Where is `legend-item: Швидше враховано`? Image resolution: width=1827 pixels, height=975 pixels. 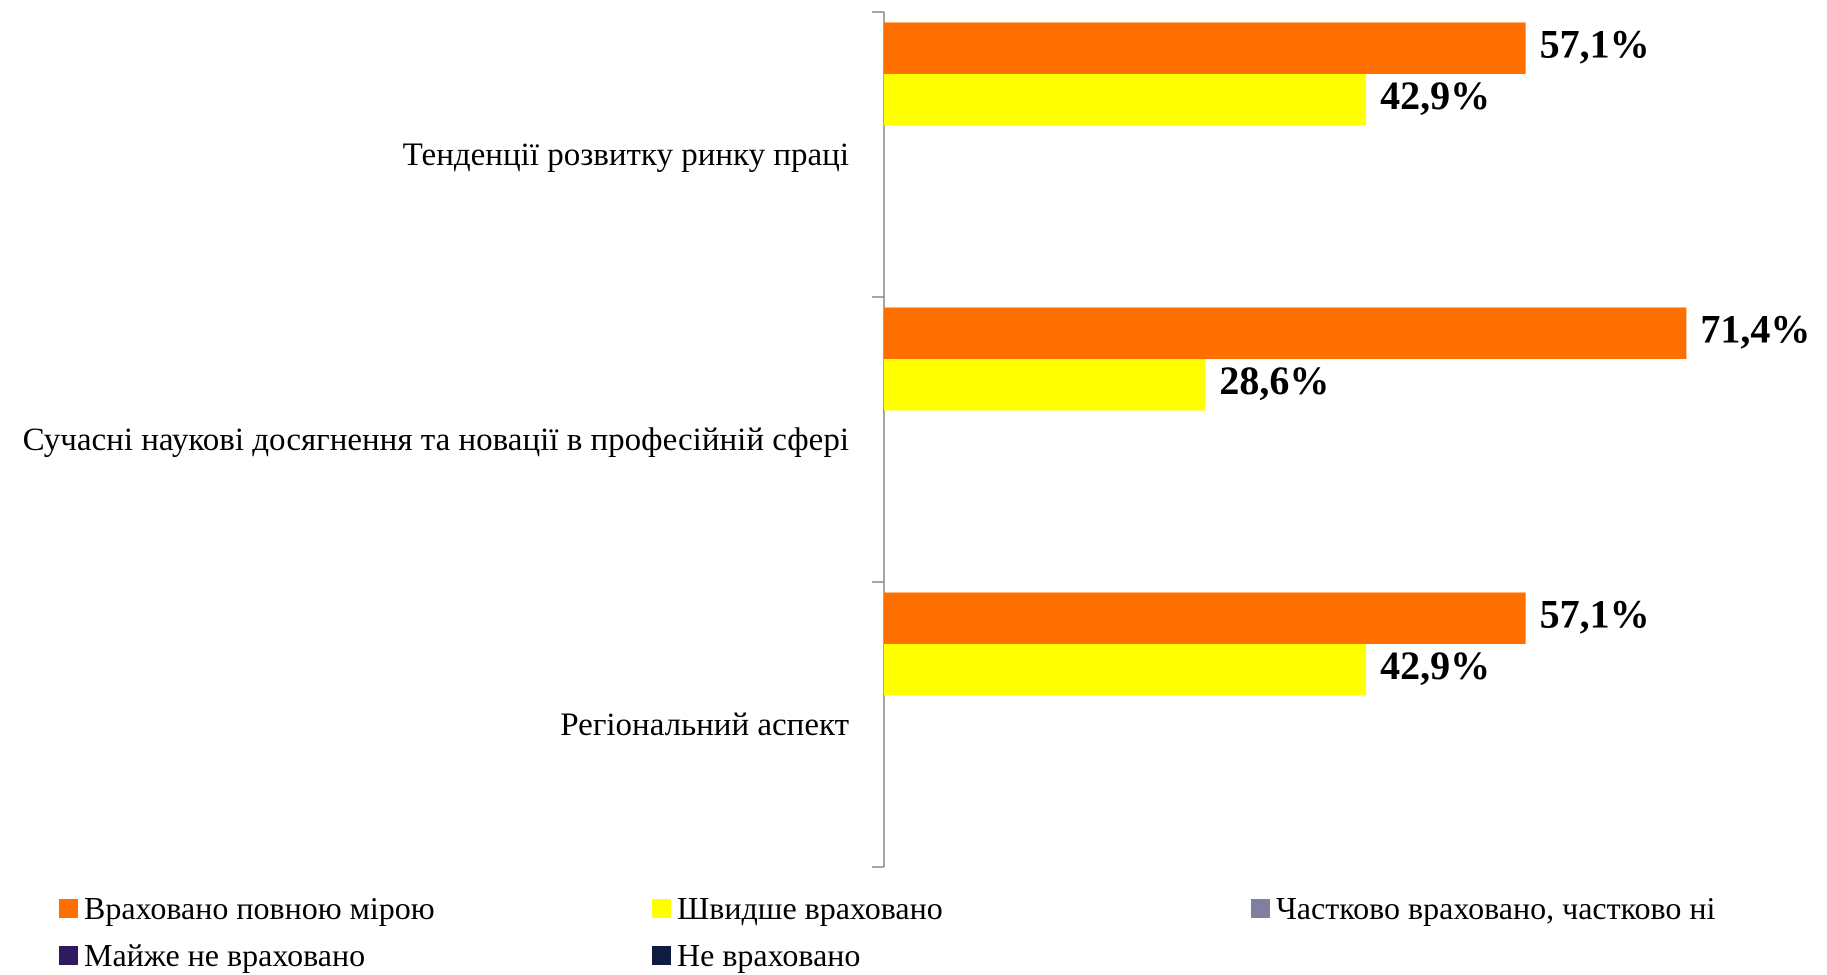 legend-item: Швидше враховано is located at coordinates (797, 908).